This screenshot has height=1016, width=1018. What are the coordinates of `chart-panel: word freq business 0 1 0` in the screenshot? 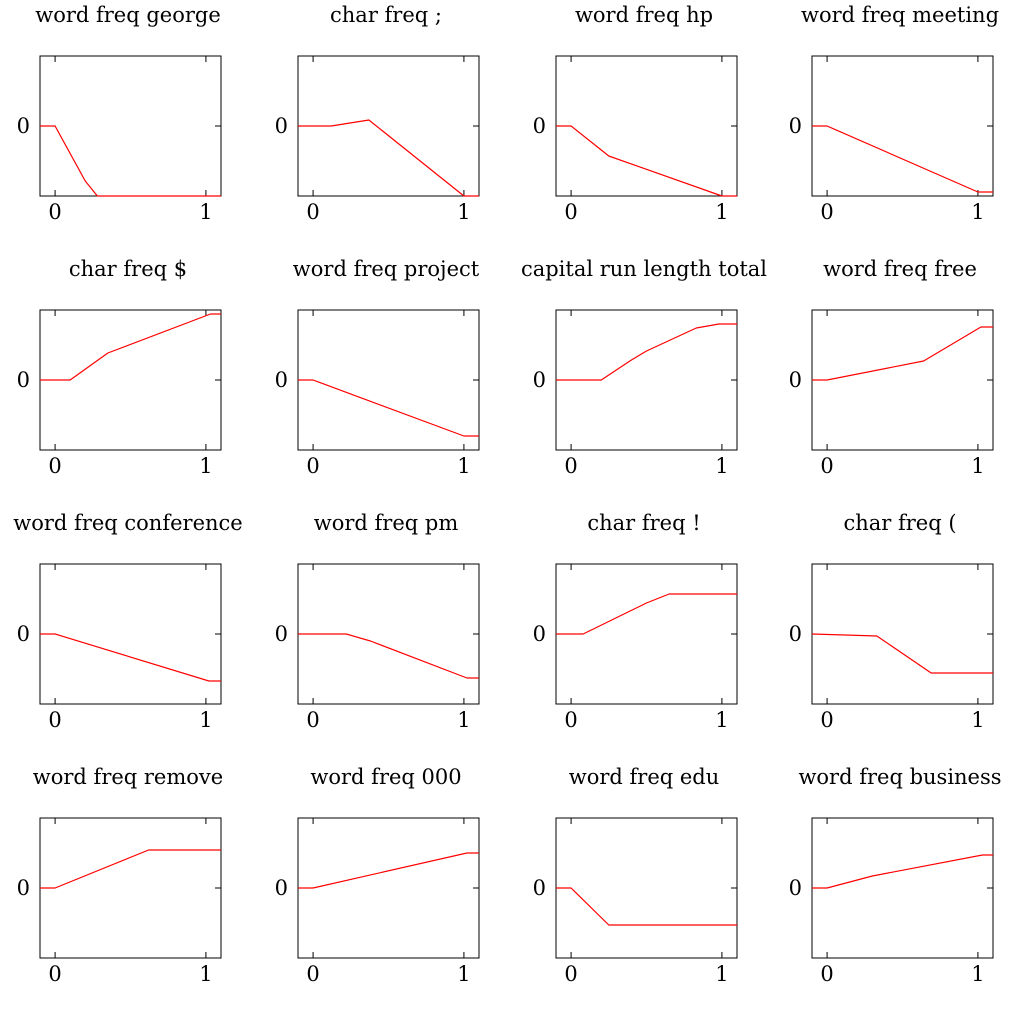 It's located at (895, 889).